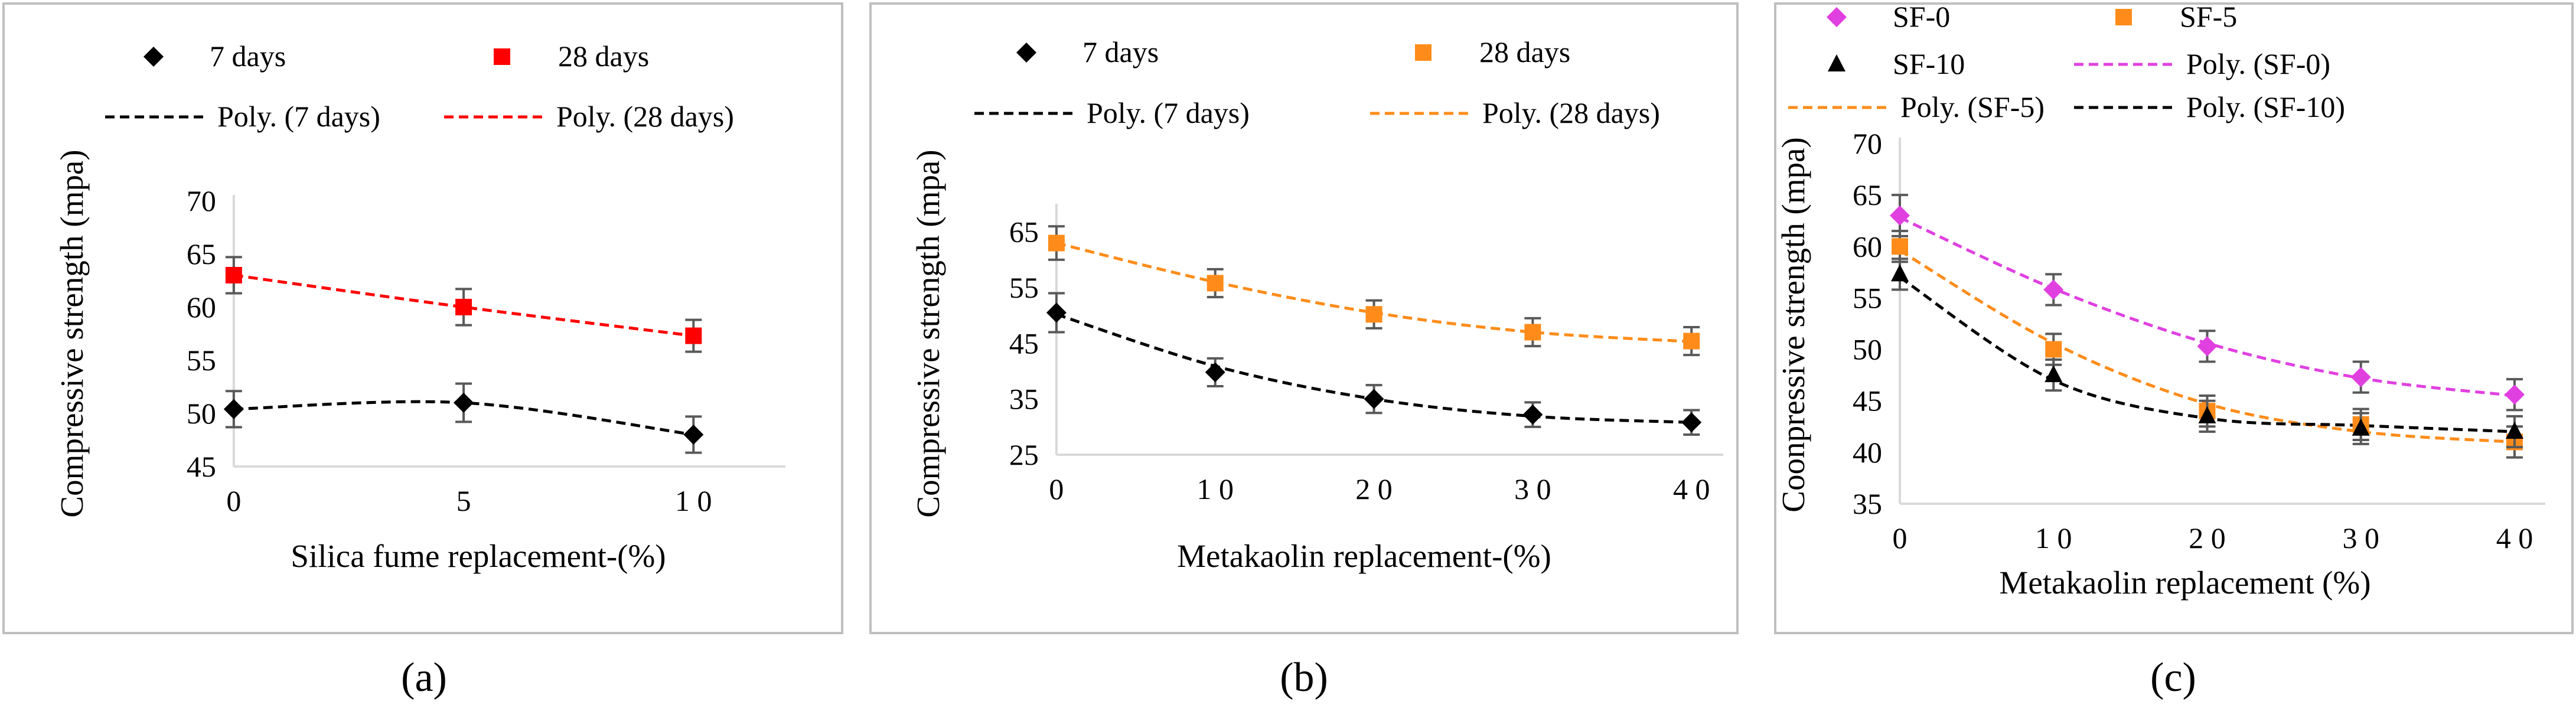  Describe the element at coordinates (2208, 16) in the screenshot. I see `legend-label: SF-5` at that location.